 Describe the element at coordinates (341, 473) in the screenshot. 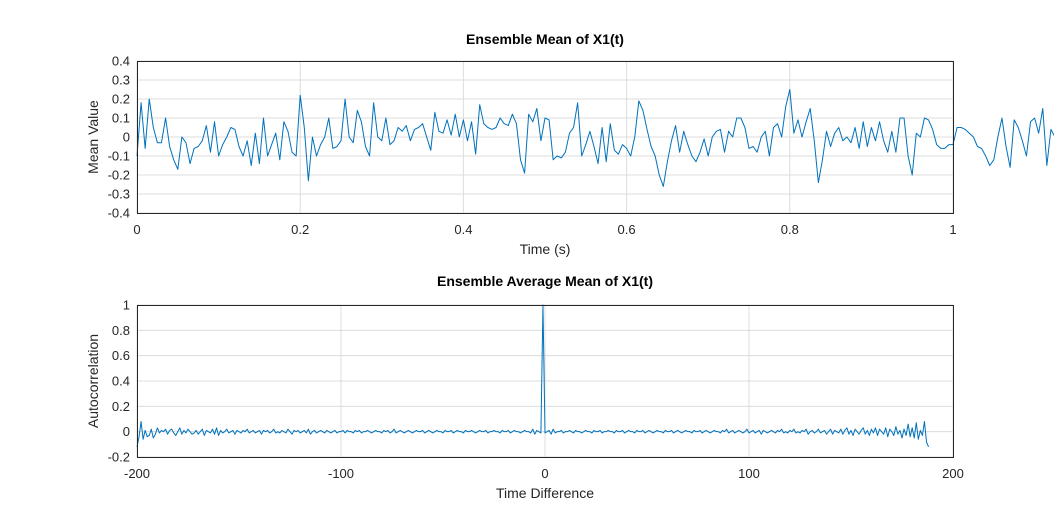

I see `x-tick-label: -100` at that location.